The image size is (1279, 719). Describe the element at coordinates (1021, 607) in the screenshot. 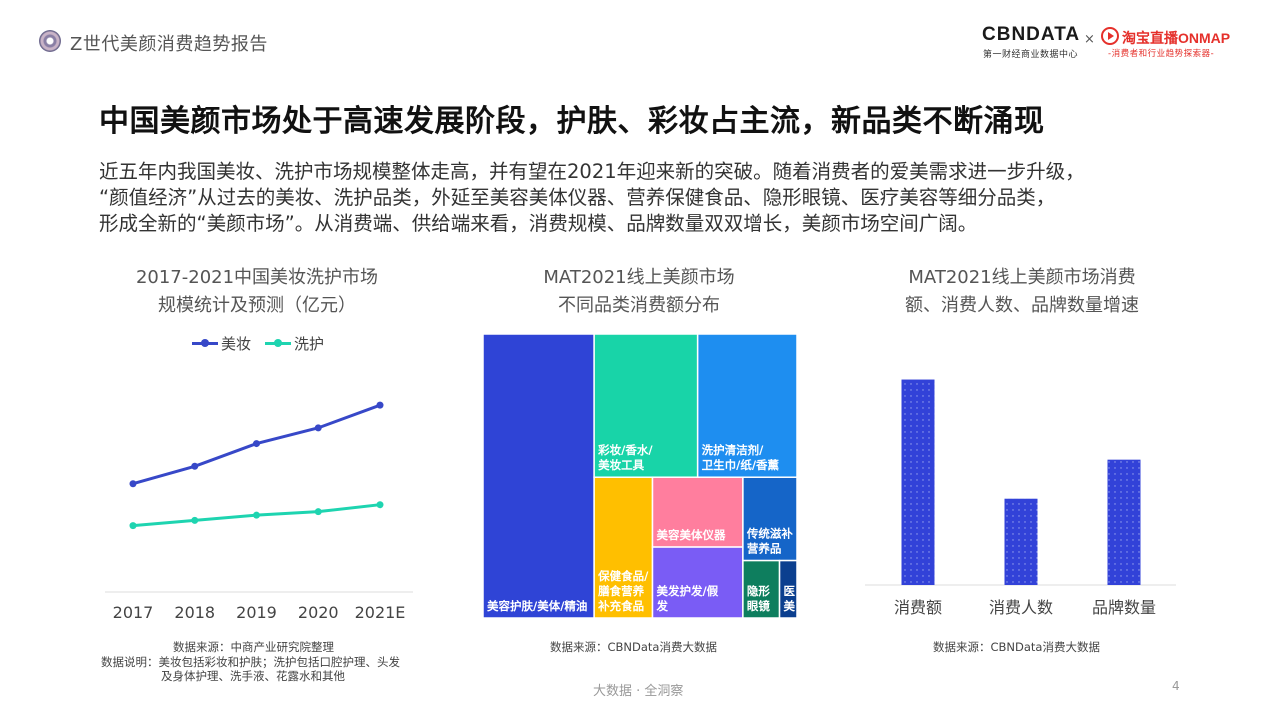

I see `x-tick-label: 消费人数` at that location.